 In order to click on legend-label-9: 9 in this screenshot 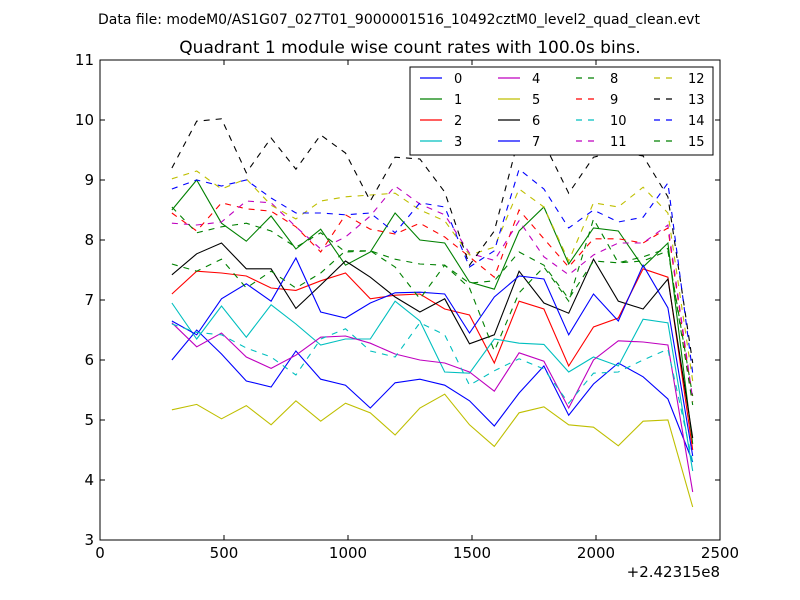, I will do `click(614, 100)`.